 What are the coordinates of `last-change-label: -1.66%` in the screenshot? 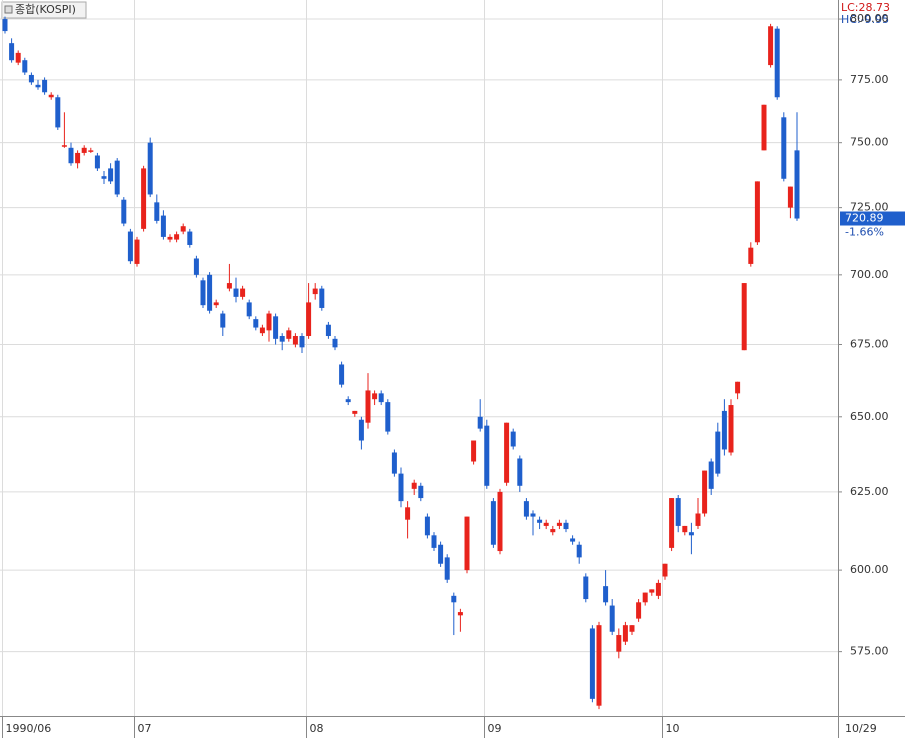 It's located at (864, 232).